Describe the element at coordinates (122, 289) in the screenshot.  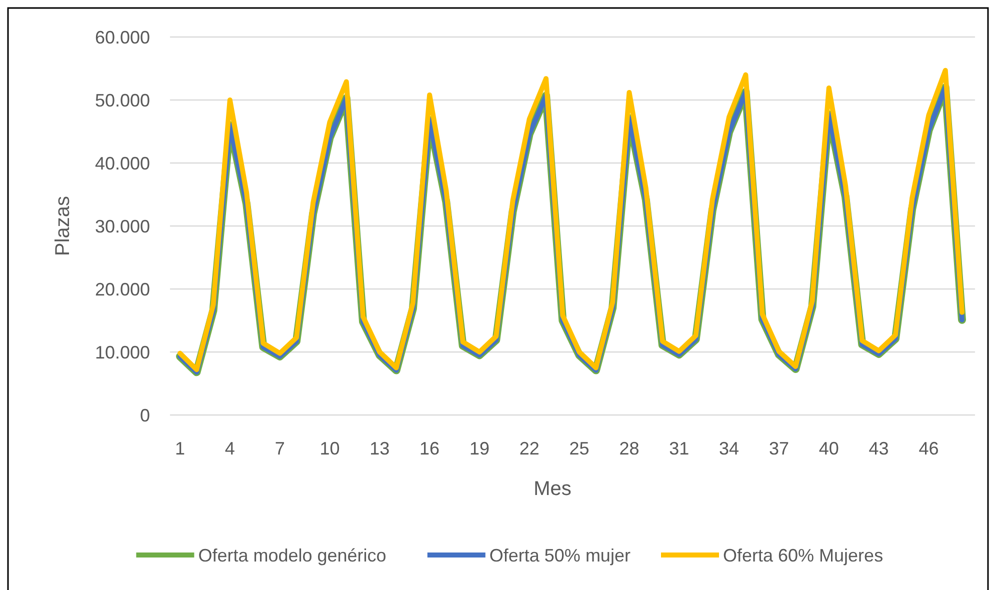
I see `y-tick-label: 20.000` at that location.